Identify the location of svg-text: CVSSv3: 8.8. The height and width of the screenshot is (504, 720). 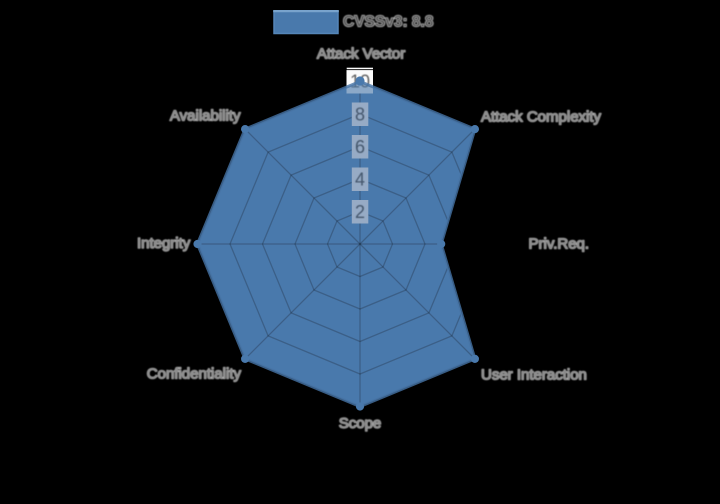
(388, 22).